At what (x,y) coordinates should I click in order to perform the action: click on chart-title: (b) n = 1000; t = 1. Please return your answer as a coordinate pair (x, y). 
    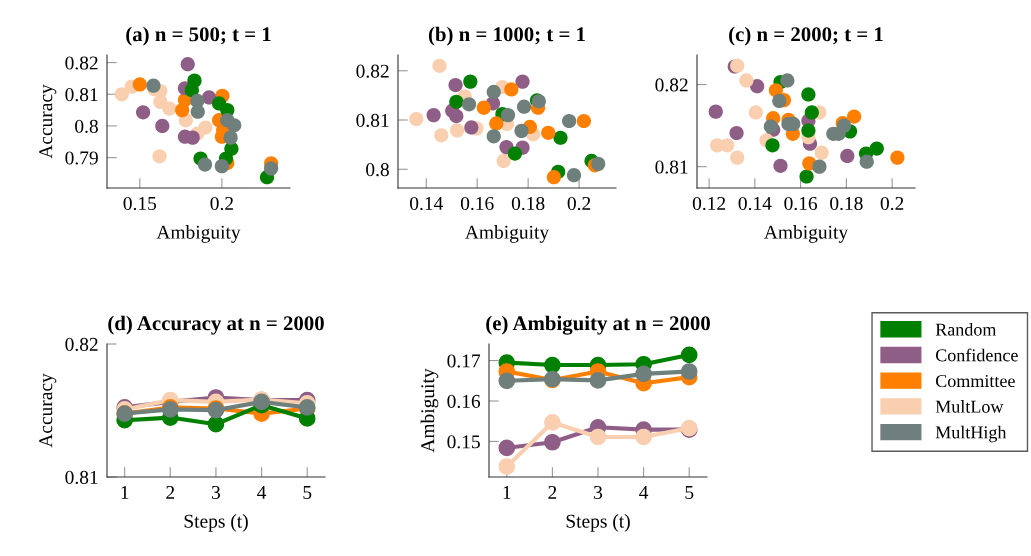
    Looking at the image, I should click on (506, 36).